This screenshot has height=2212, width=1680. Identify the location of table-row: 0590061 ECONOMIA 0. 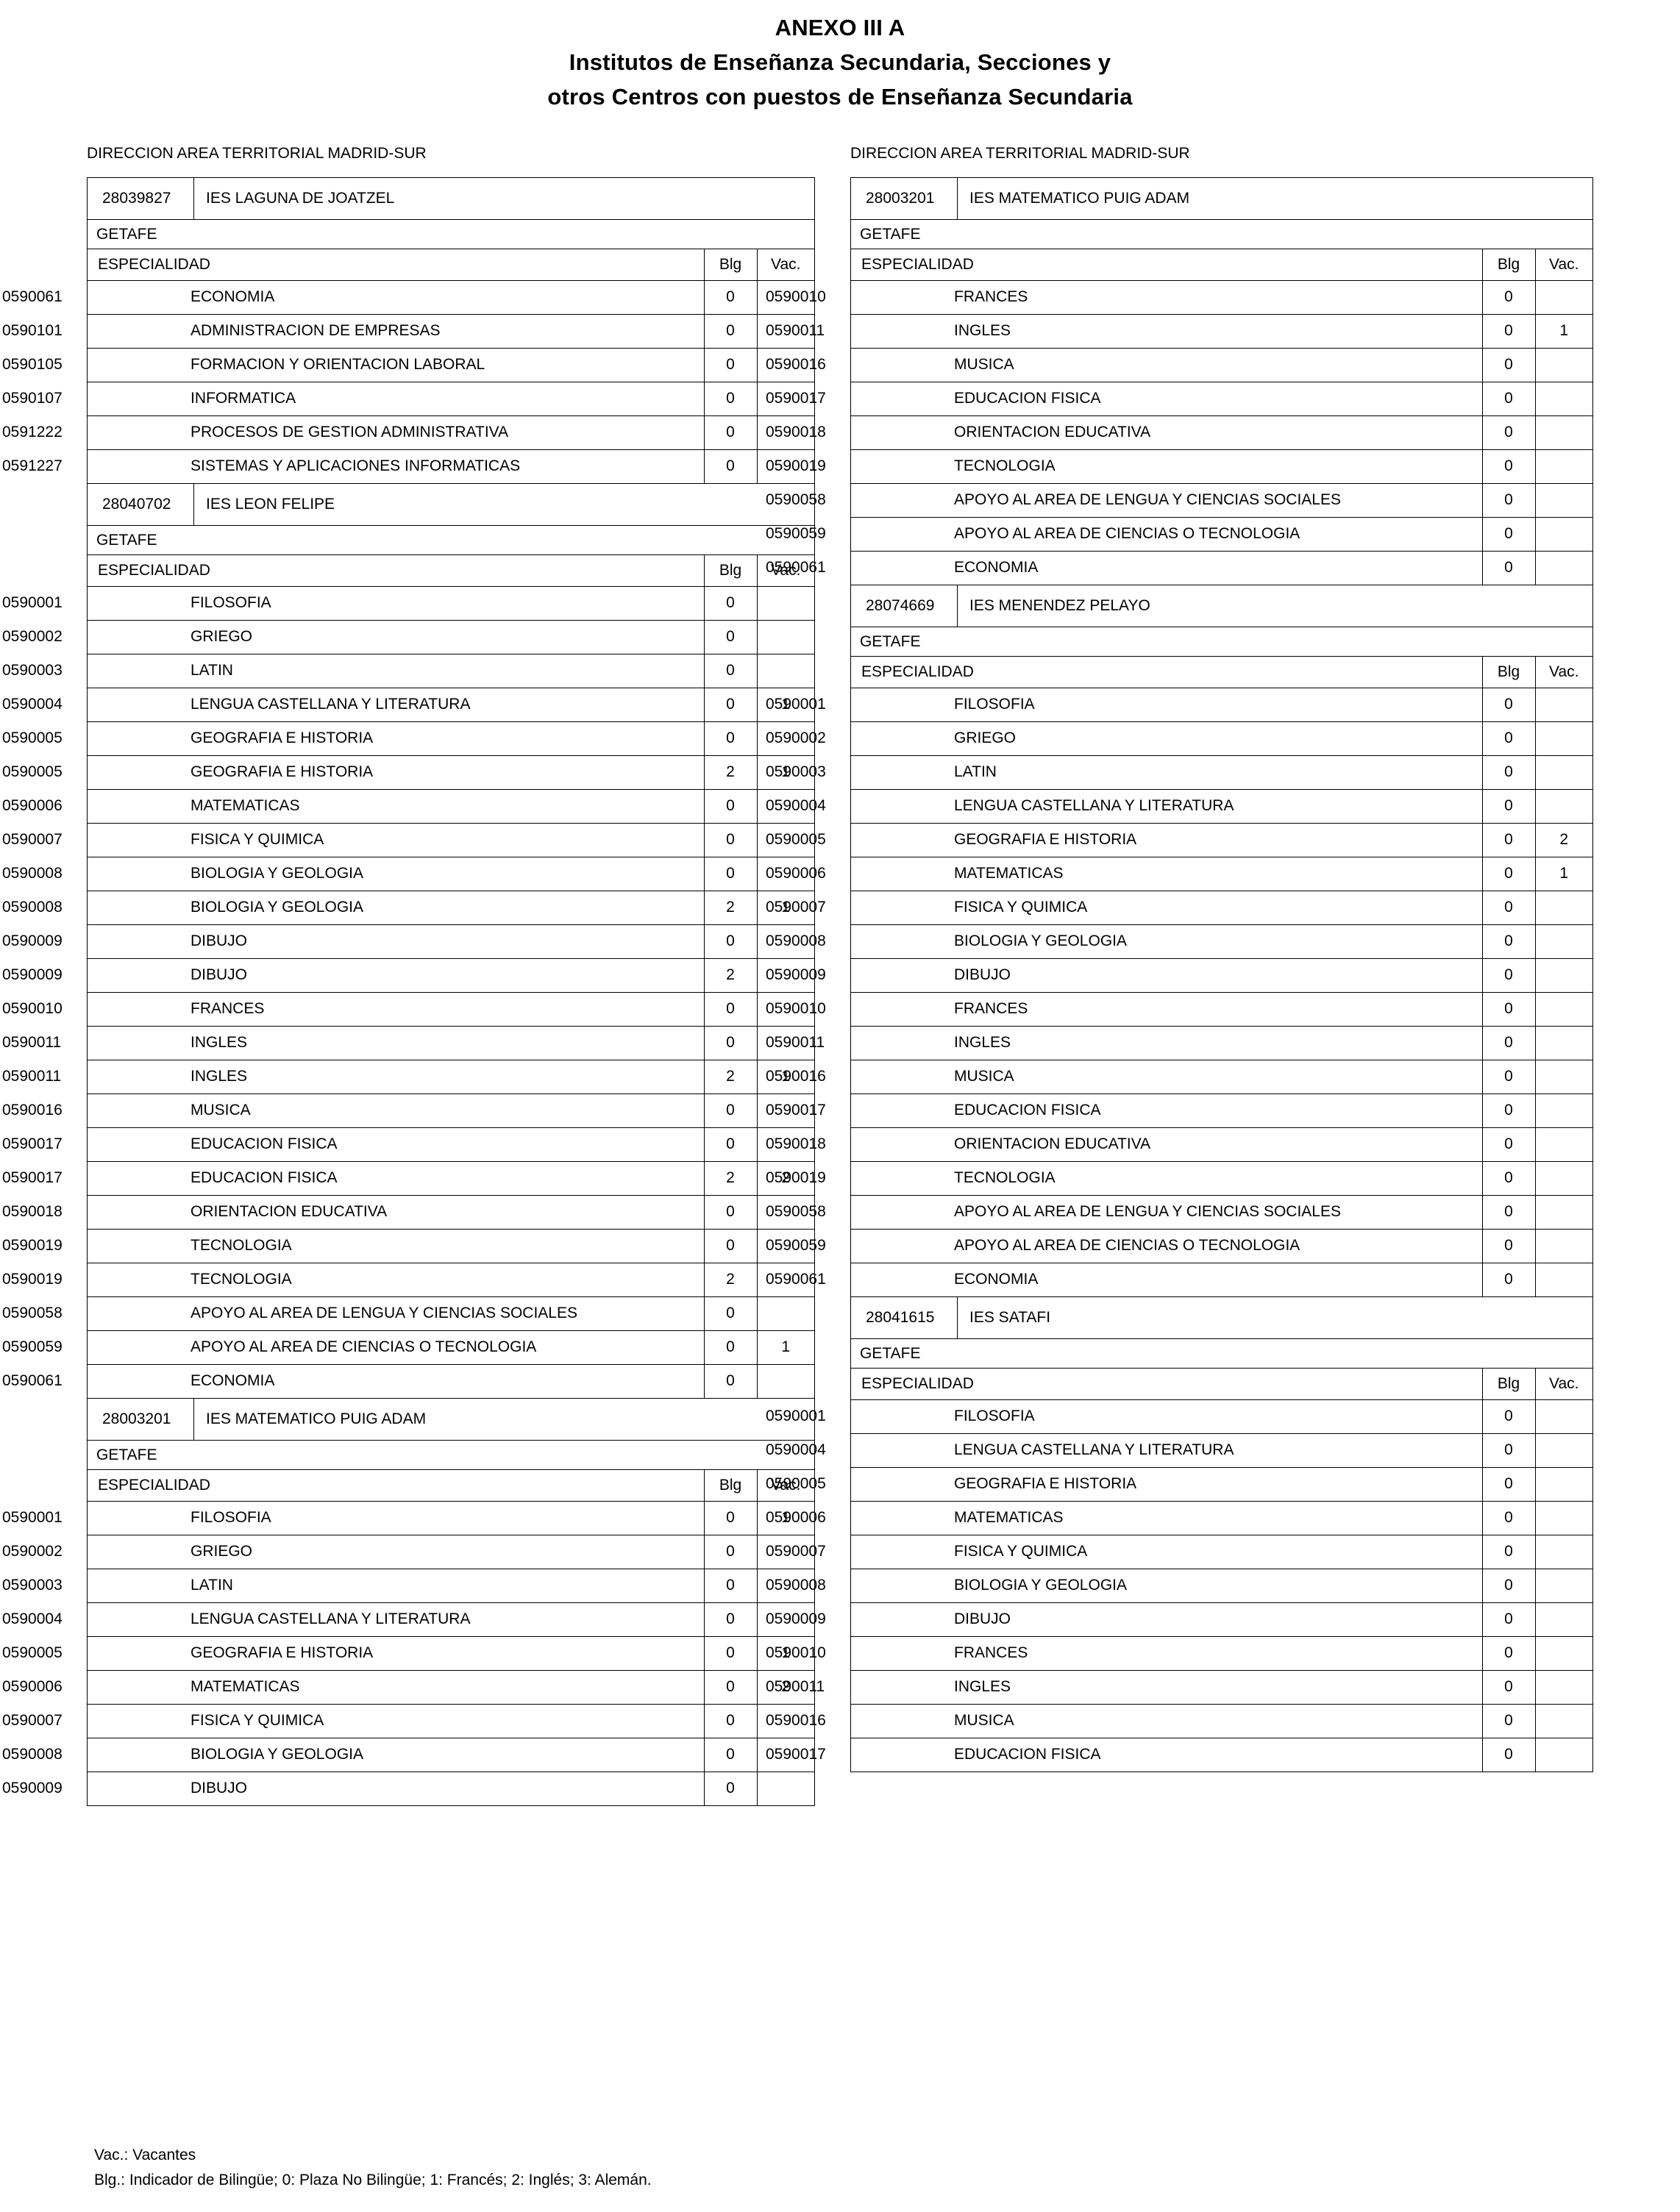
(1179, 1279).